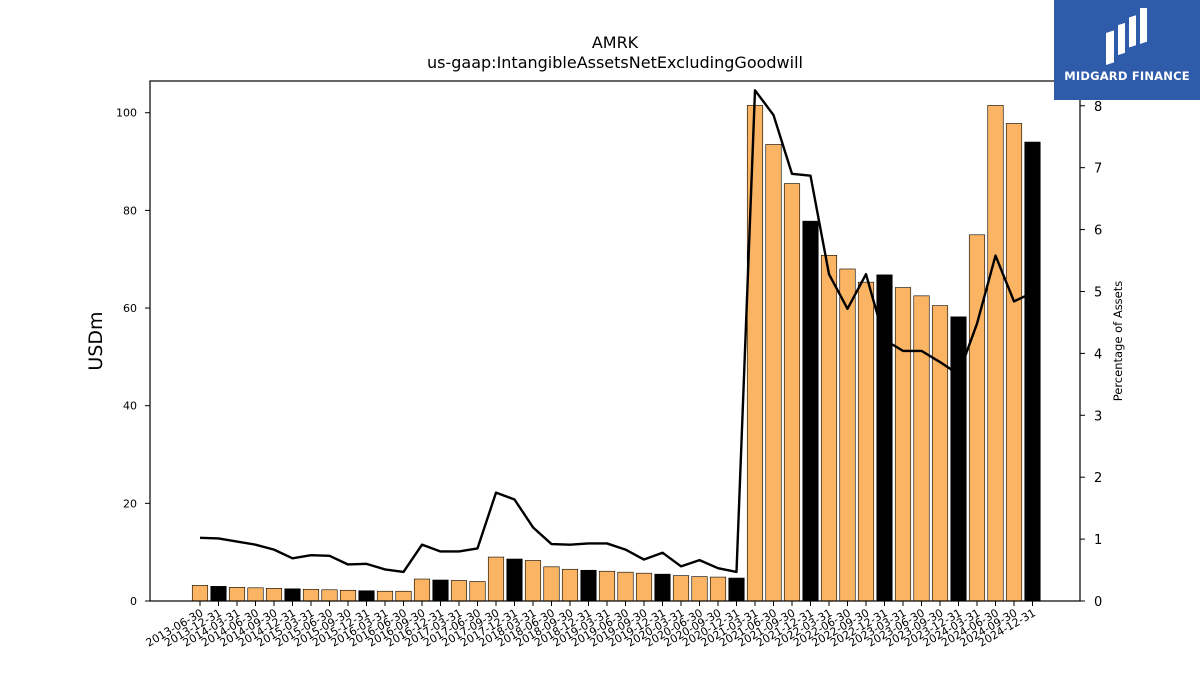 The image size is (1200, 675). I want to click on y2-tick-label: 8, so click(1098, 107).